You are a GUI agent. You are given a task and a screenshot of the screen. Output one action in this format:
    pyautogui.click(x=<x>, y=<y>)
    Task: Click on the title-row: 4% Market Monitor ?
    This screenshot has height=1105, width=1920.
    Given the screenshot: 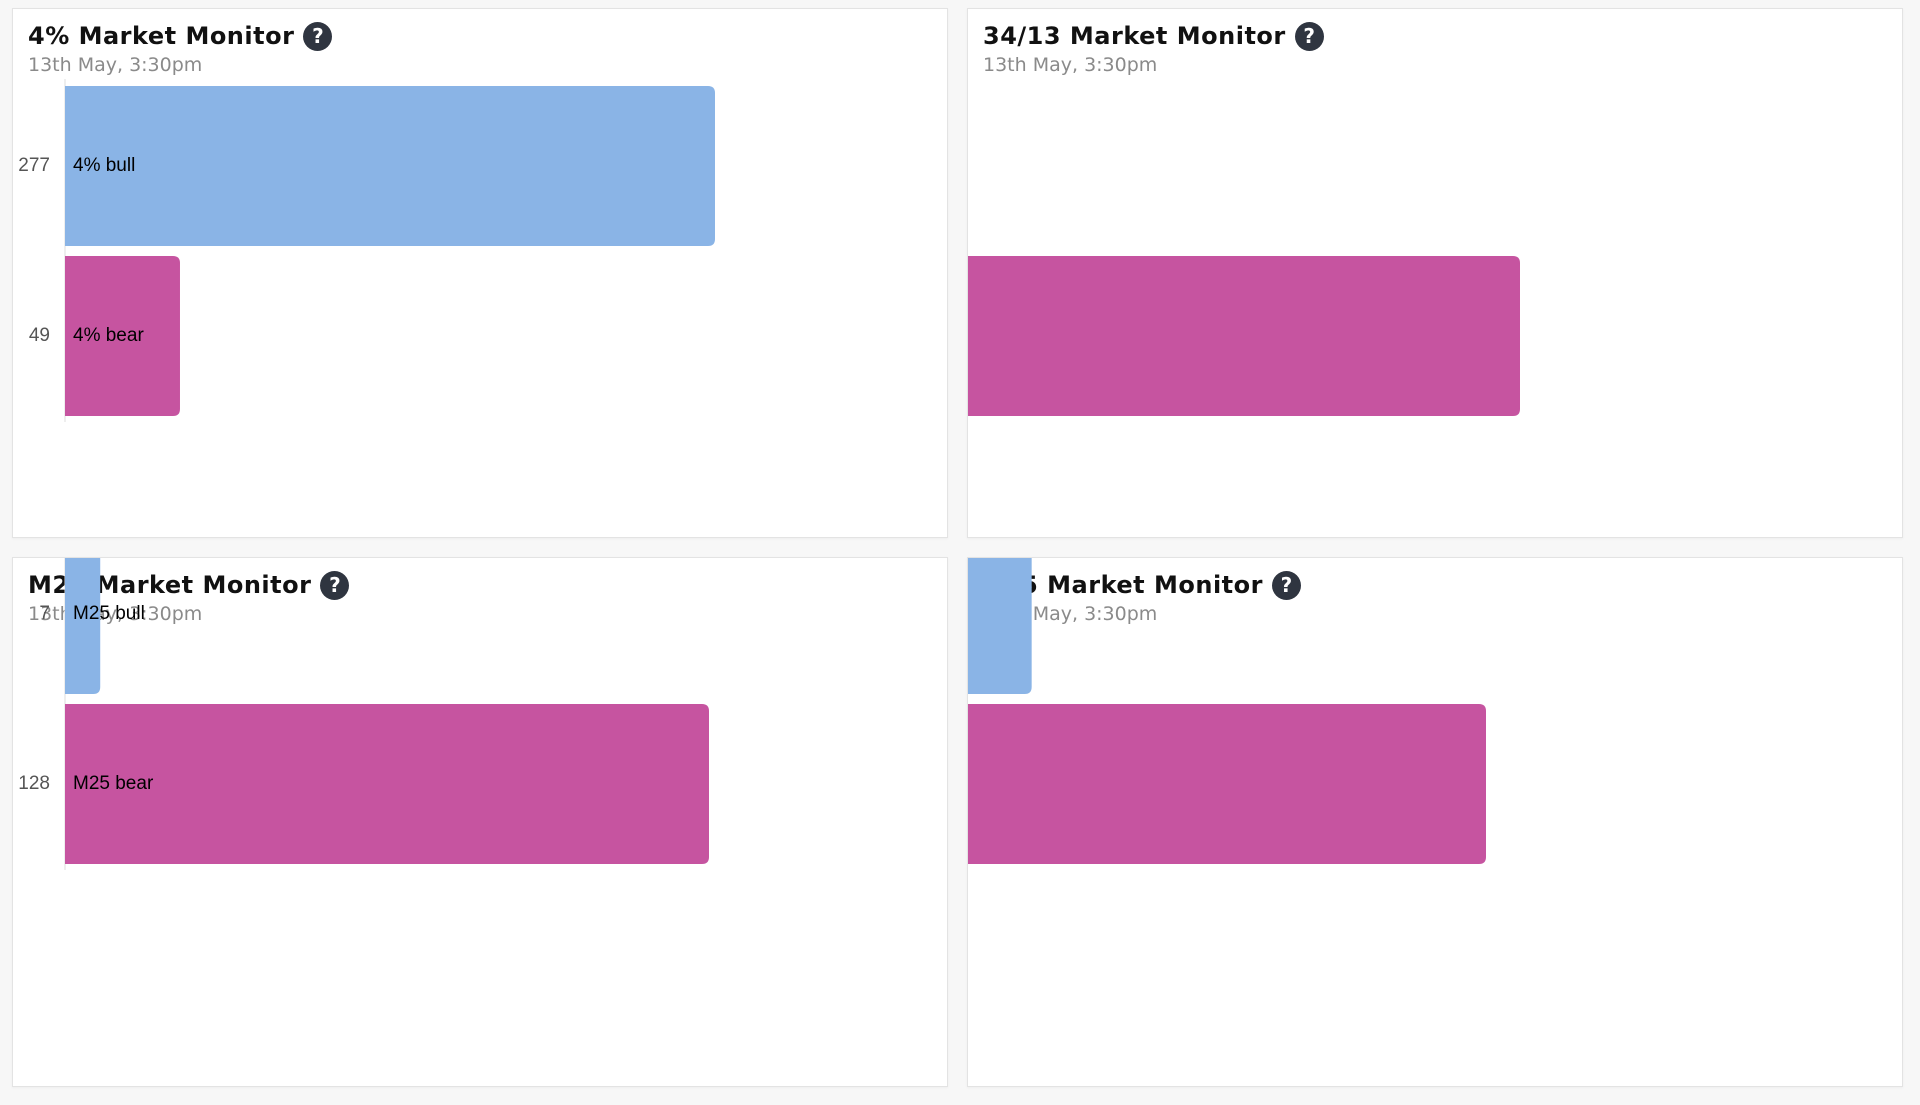 What is the action you would take?
    pyautogui.click(x=480, y=36)
    